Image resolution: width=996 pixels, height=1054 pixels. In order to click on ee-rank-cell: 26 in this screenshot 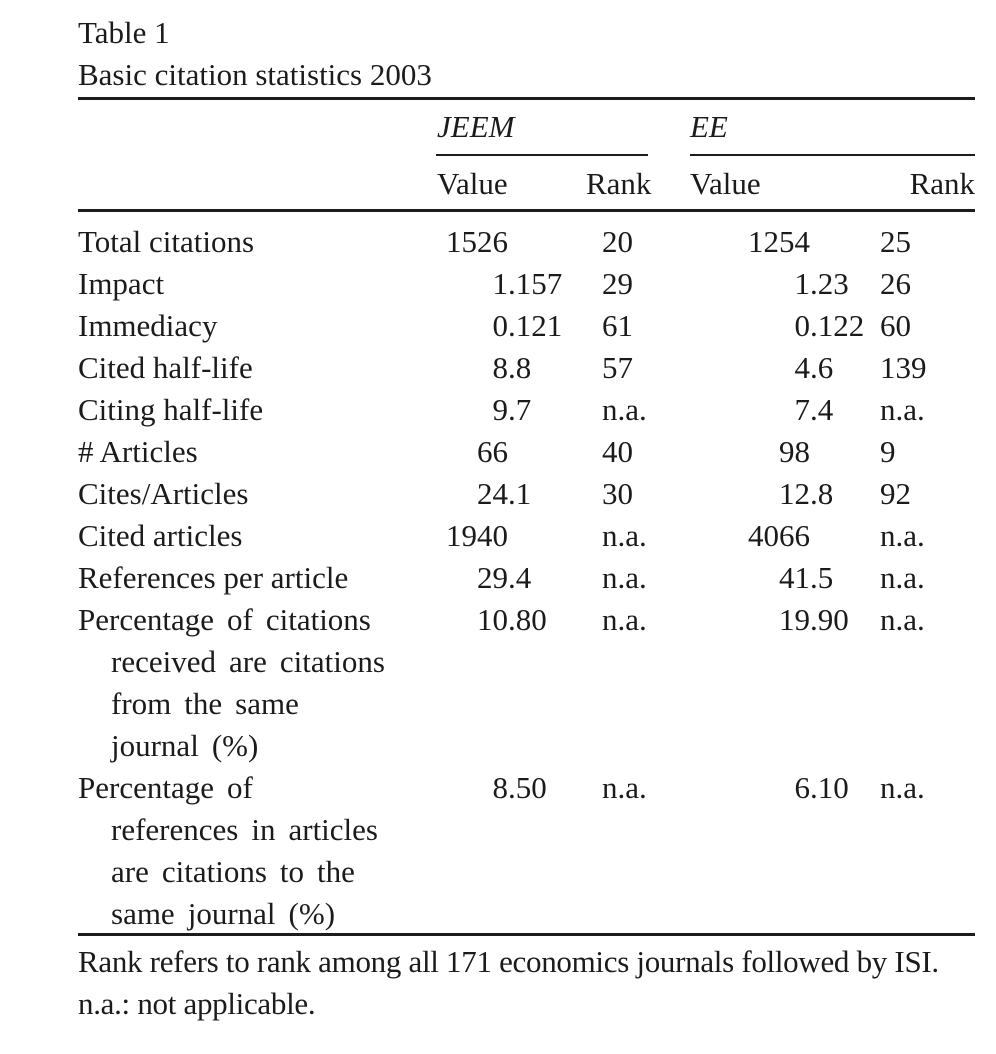, I will do `click(895, 283)`.